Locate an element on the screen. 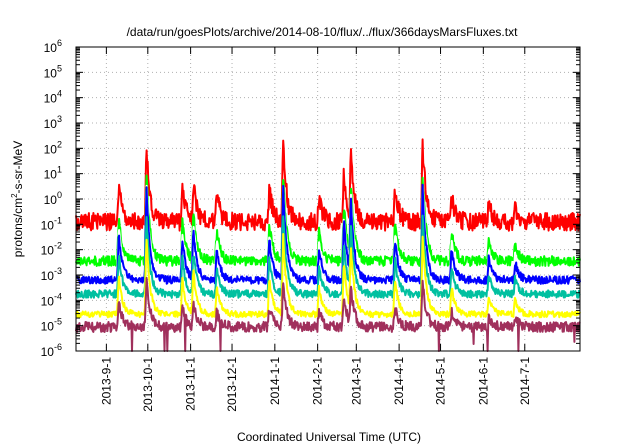 This screenshot has height=448, width=640. y-tick-label: 10⁵ is located at coordinates (53, 71).